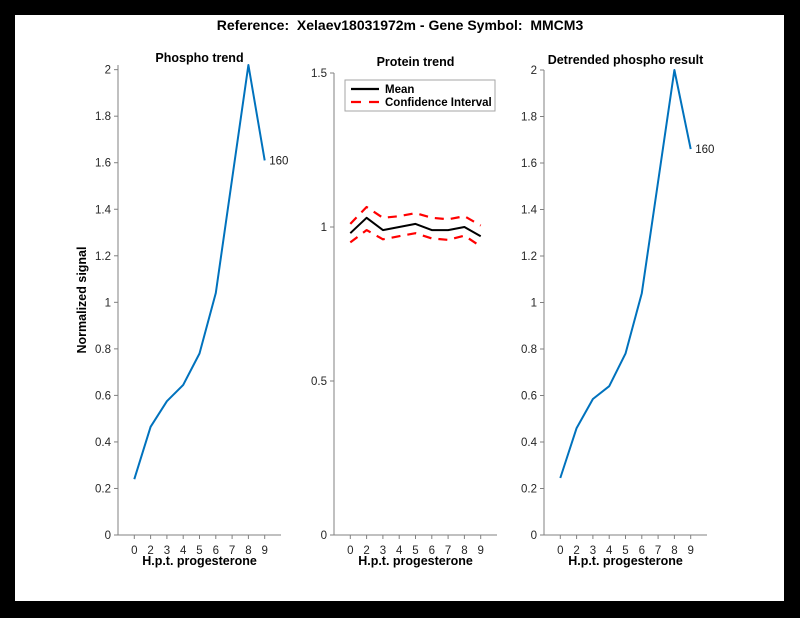  What do you see at coordinates (625, 274) in the screenshot?
I see `series-line-detrended-phospho` at bounding box center [625, 274].